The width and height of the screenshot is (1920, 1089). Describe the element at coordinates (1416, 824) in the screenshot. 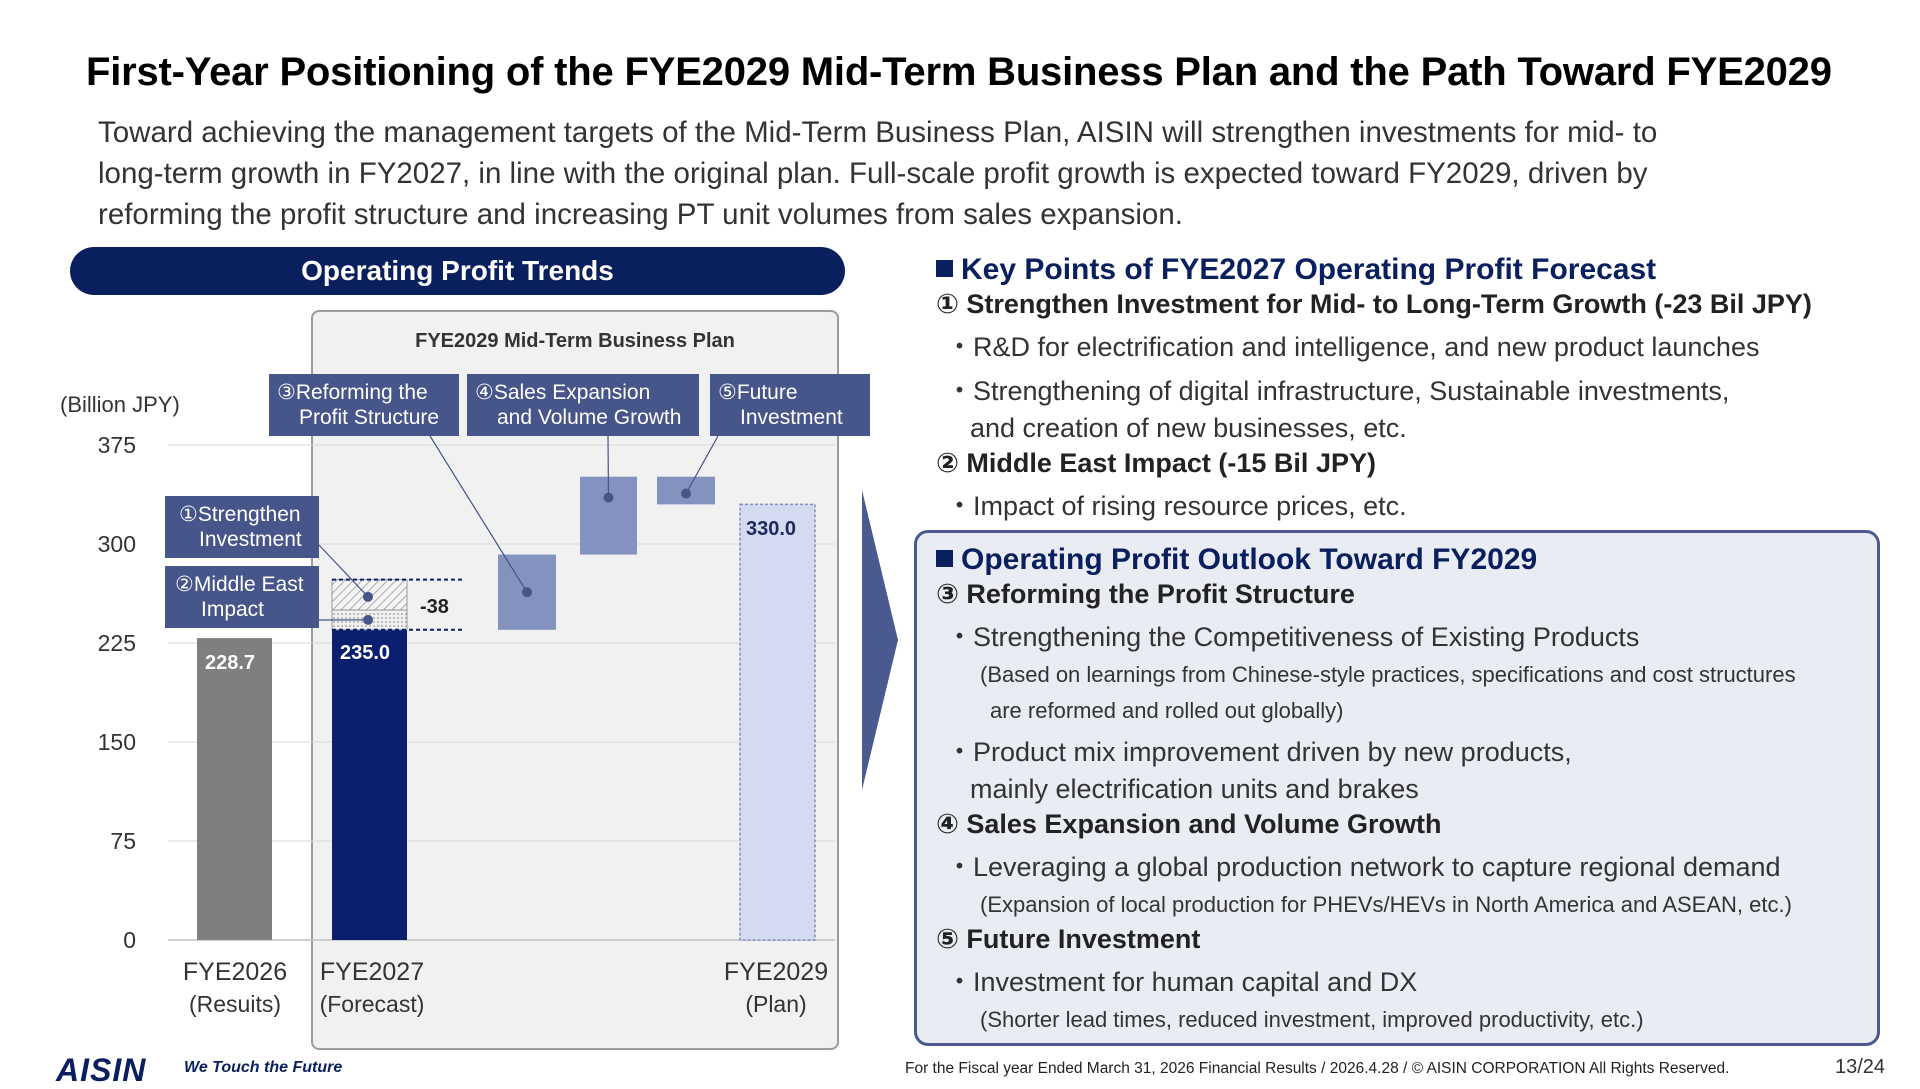

I see `outlook-item-4: ④ Sales Expansion and Volume Growth` at that location.